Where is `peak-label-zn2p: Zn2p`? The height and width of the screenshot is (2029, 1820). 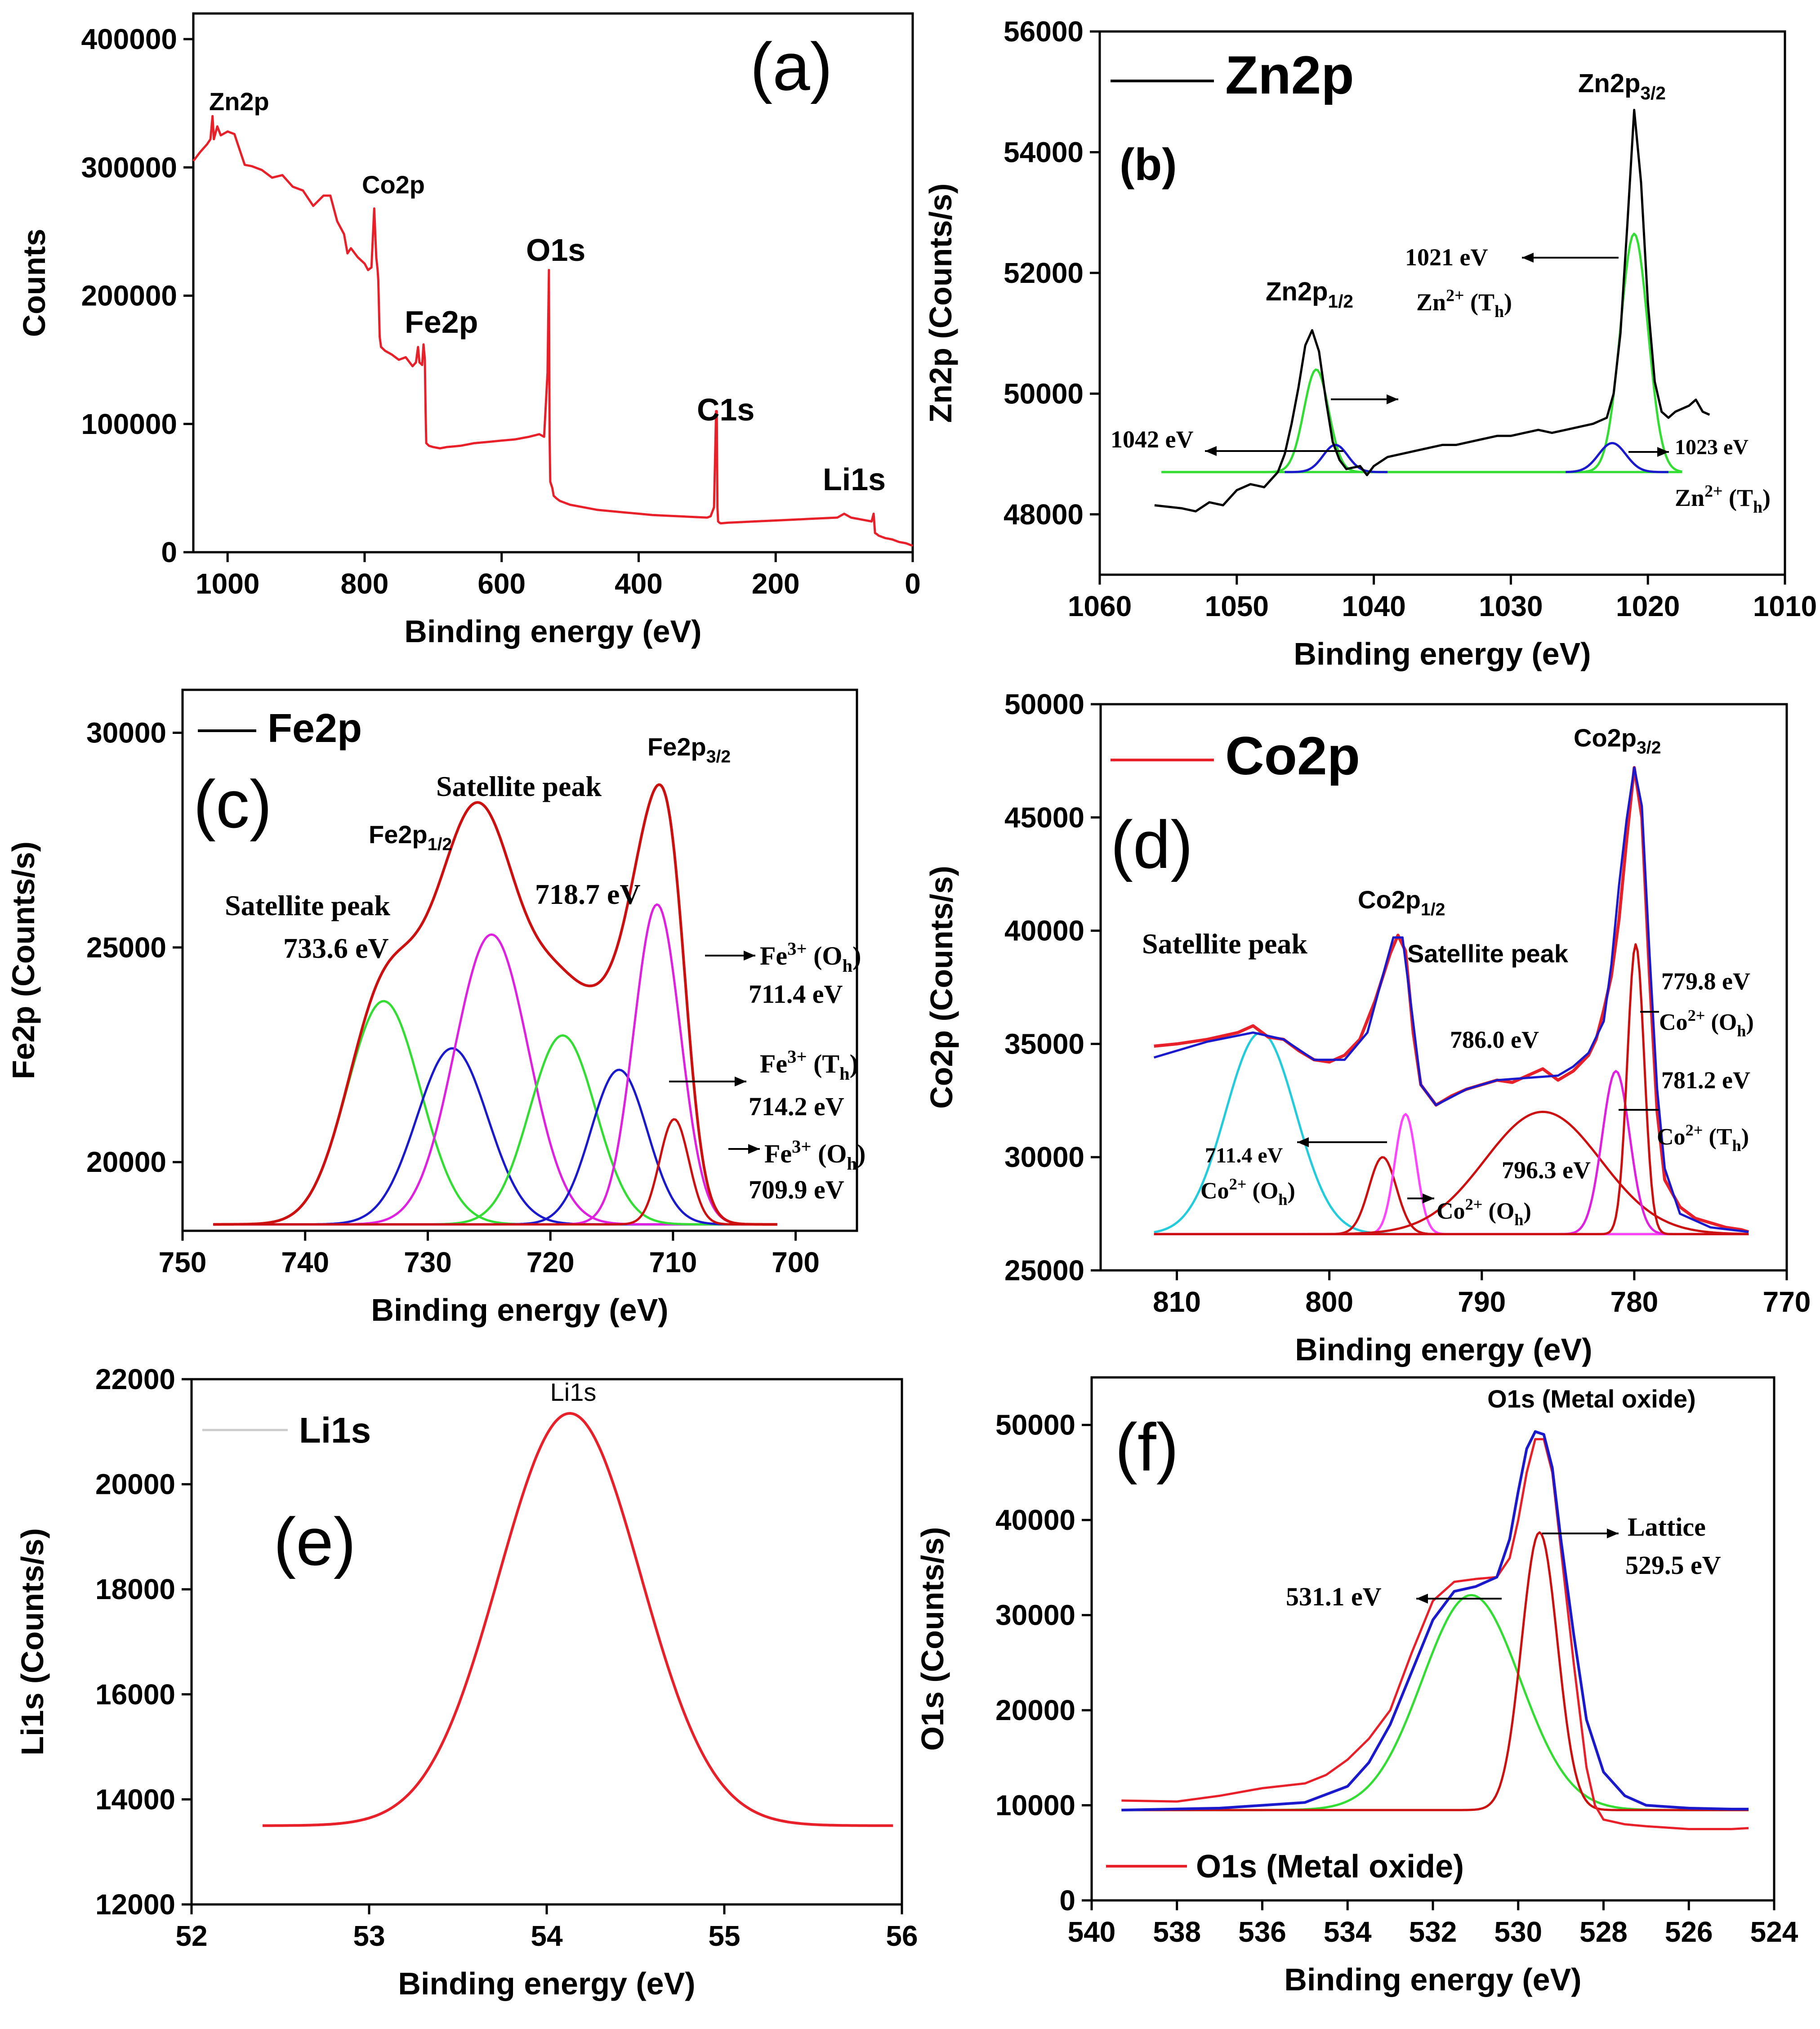 peak-label-zn2p: Zn2p is located at coordinates (239, 101).